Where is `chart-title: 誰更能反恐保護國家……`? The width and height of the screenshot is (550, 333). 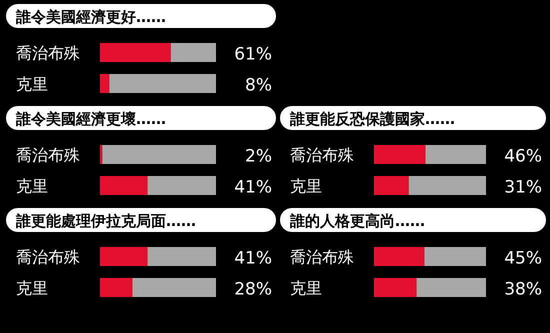 chart-title: 誰更能反恐保護國家…… is located at coordinates (372, 119).